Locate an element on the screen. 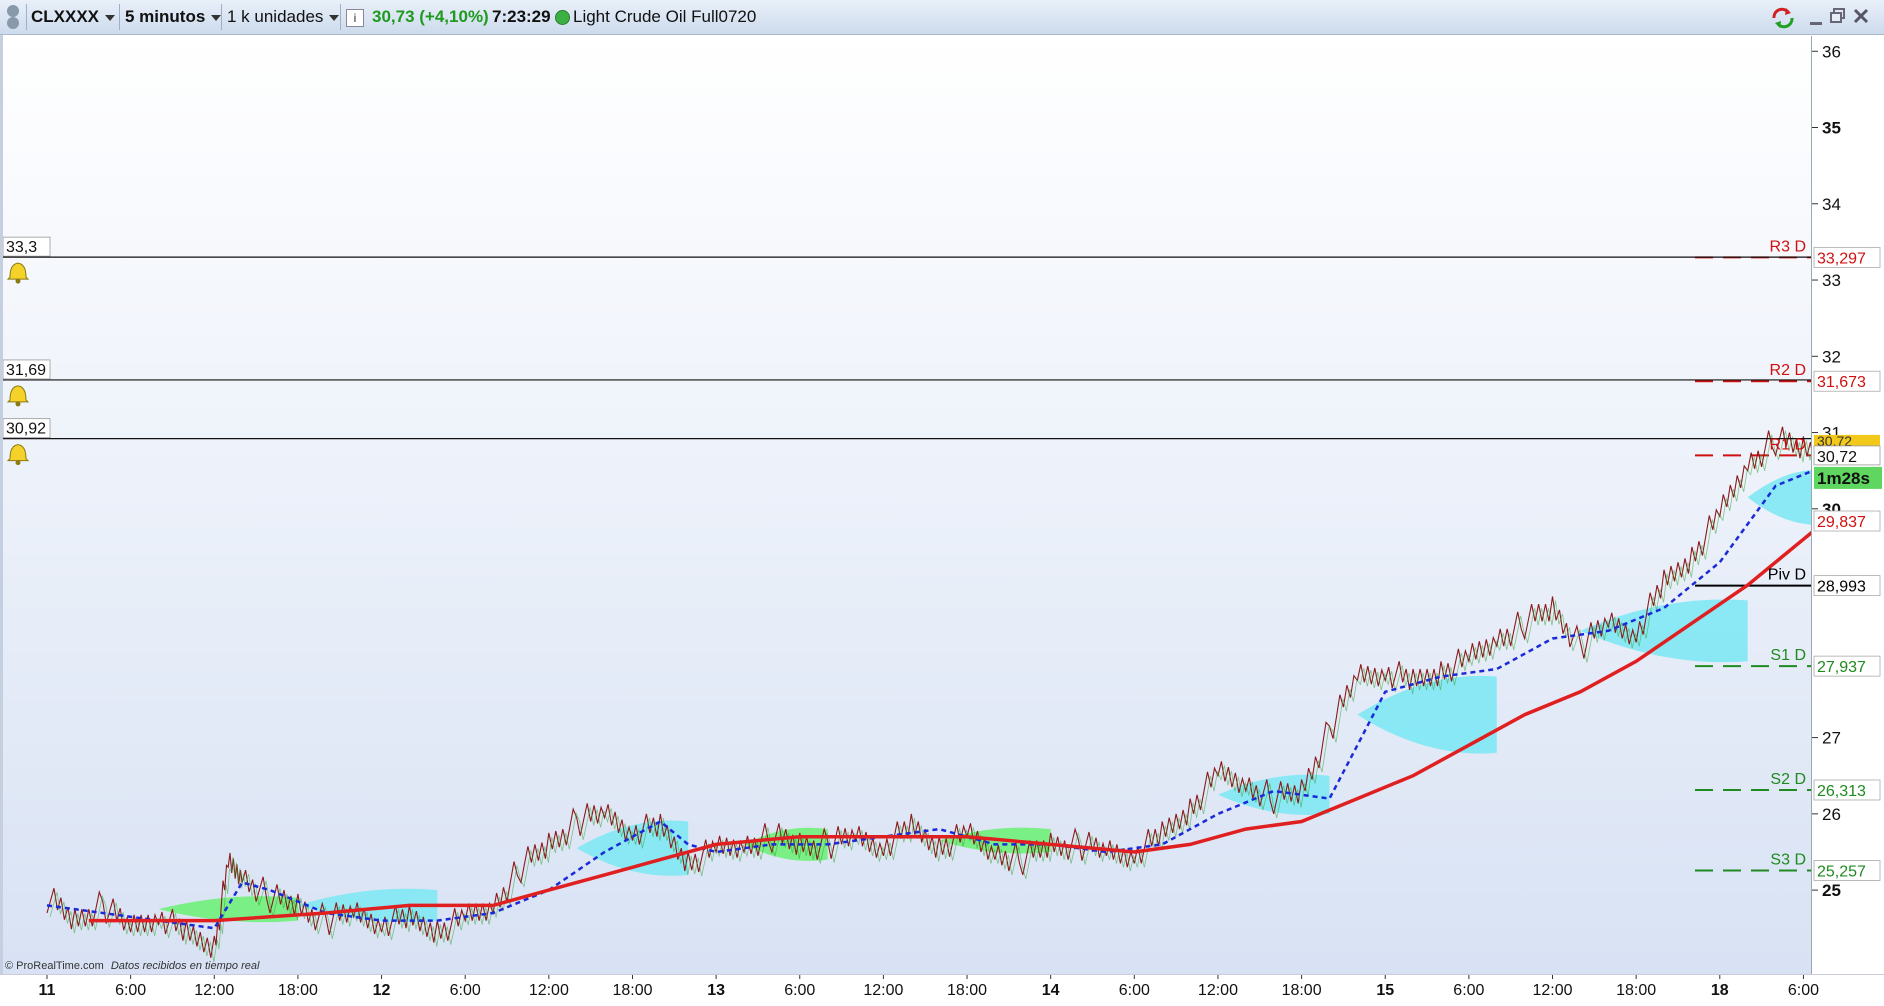  left-gutter is located at coordinates (1, 505).